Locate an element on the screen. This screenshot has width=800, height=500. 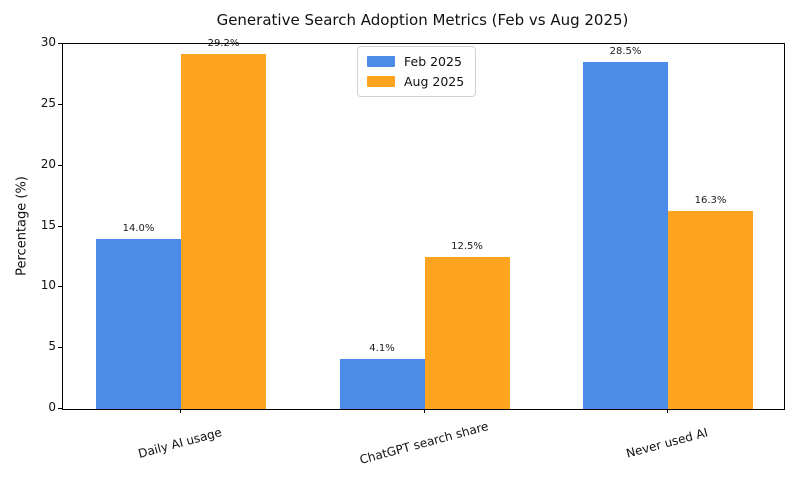
y-tick-label: 0 is located at coordinates (52, 407).